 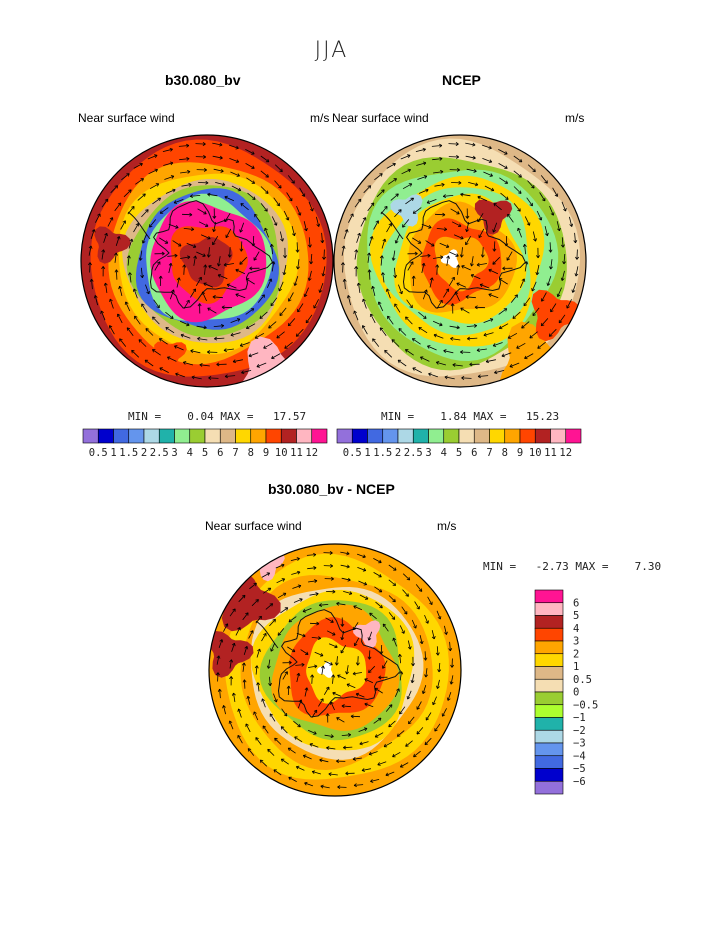 I want to click on minmax-model: MIN = 0.04 MAX = 17.57, so click(x=217, y=416).